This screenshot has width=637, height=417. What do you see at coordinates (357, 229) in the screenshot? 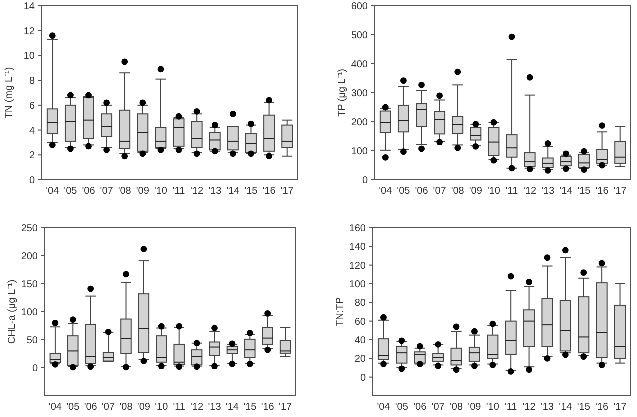
I see `y-tick-label: 160` at bounding box center [357, 229].